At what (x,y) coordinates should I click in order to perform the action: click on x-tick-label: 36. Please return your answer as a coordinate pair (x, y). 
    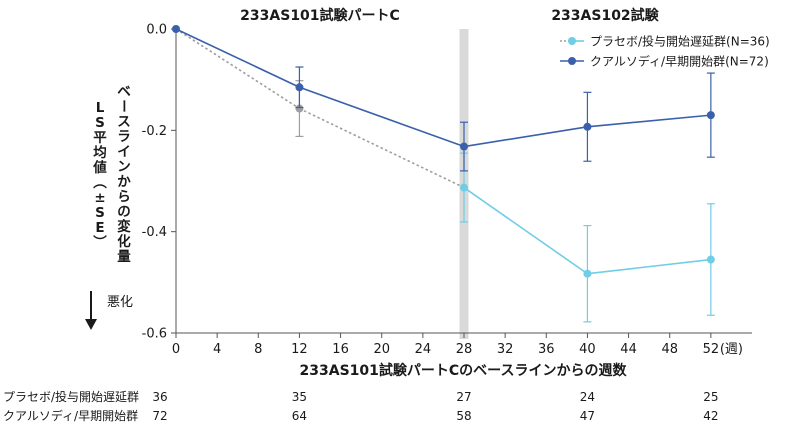
    Looking at the image, I should click on (546, 349).